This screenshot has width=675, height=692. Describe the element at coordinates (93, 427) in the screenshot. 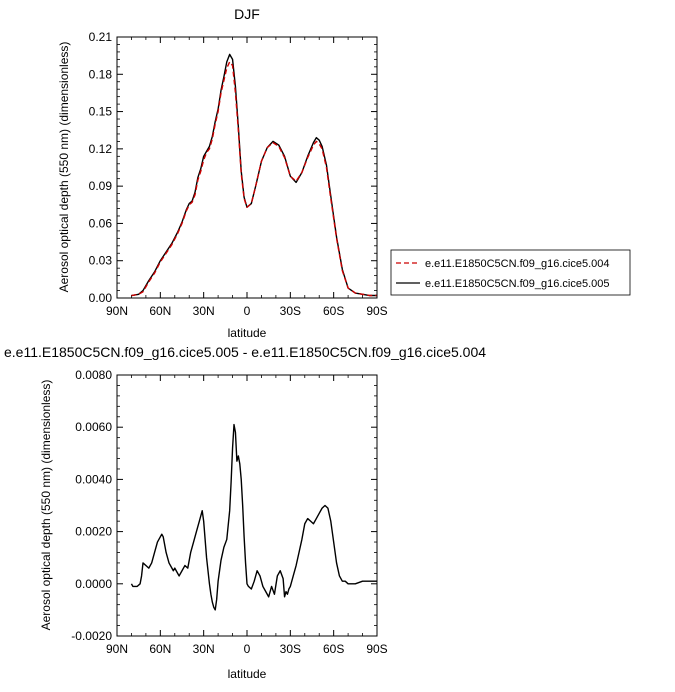

I see `bottom-ytick-label: 0.0060` at that location.